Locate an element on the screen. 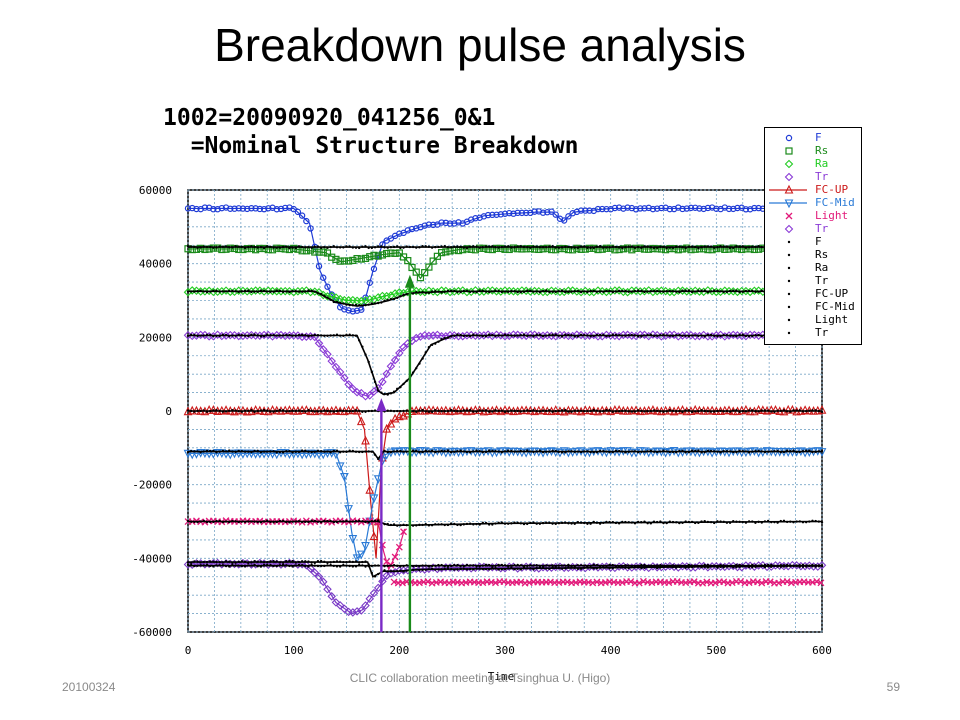 Image resolution: width=960 pixels, height=720 pixels. legend-item: FC-Mid is located at coordinates (813, 202).